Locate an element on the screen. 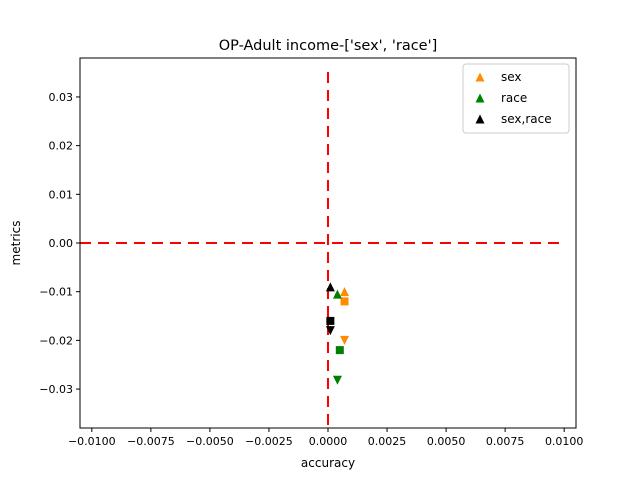  chart-title: OP-Adult income-['sex', 'race'] is located at coordinates (328, 46).